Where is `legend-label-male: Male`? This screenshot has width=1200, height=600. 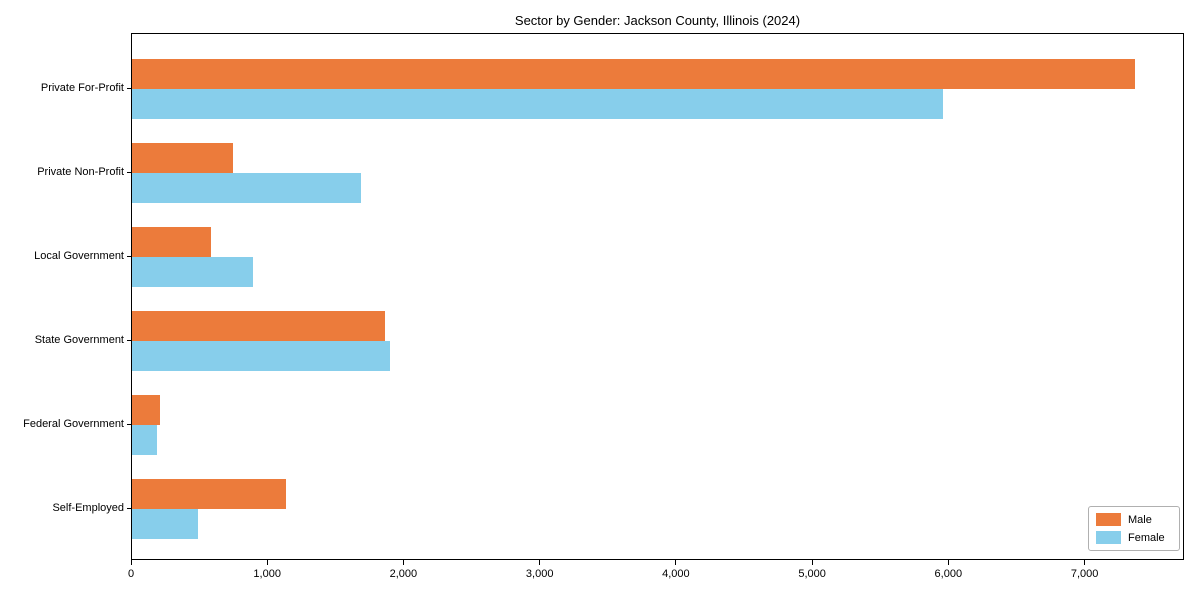
legend-label-male: Male is located at coordinates (1140, 519).